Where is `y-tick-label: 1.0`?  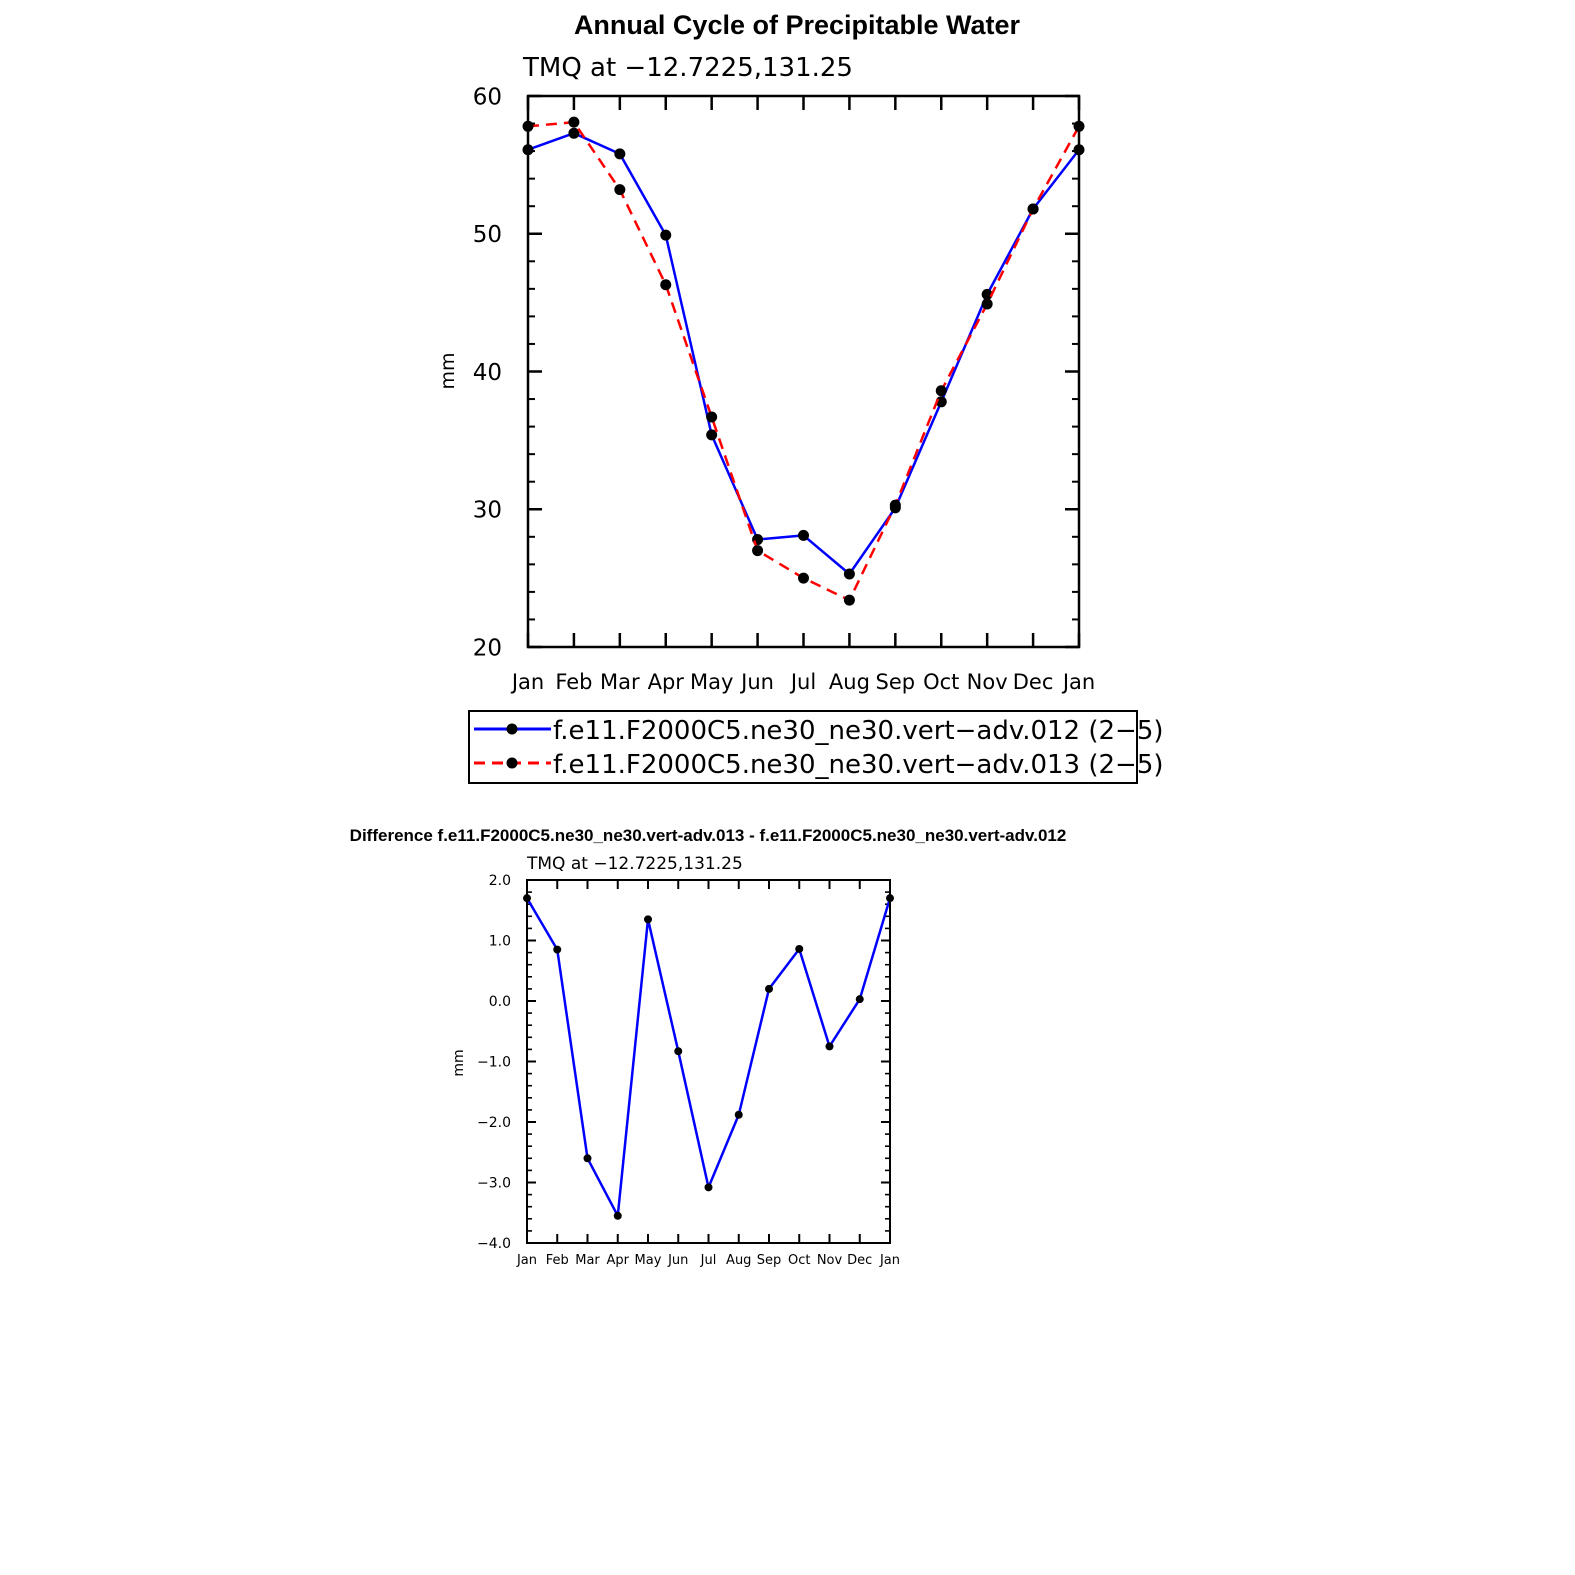 y-tick-label: 1.0 is located at coordinates (500, 942).